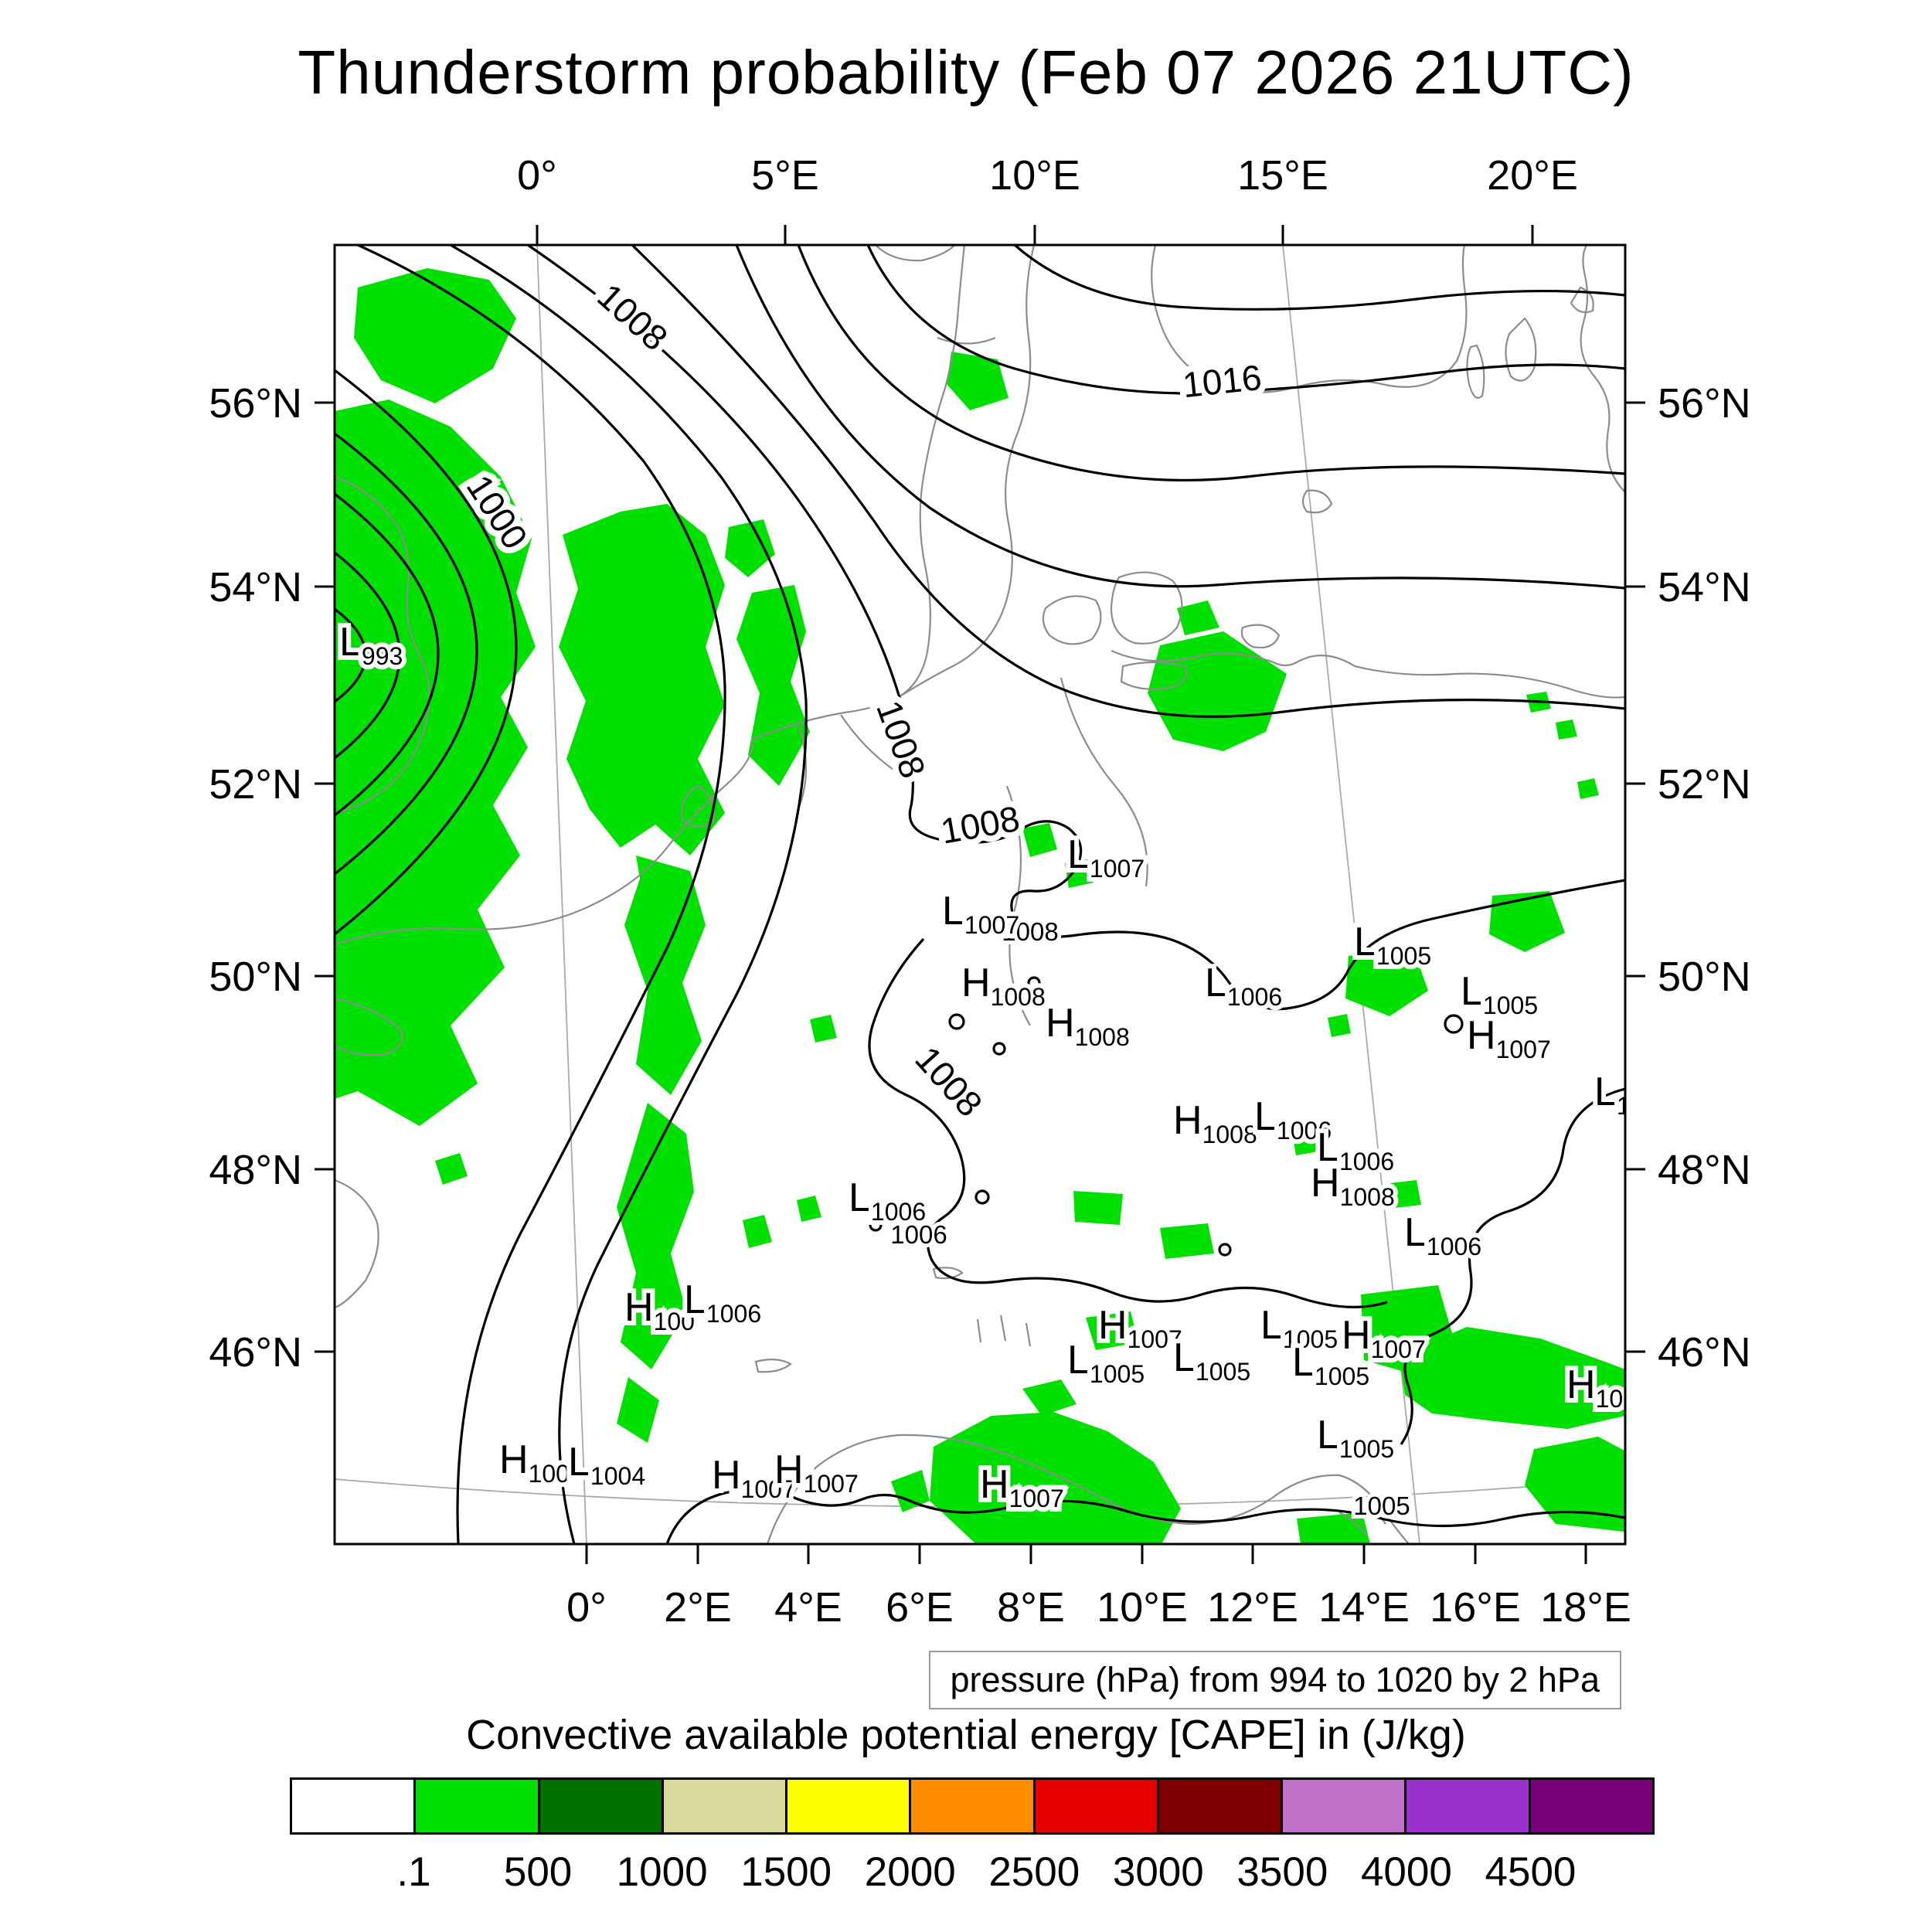 The height and width of the screenshot is (1932, 1932). Describe the element at coordinates (1031, 1608) in the screenshot. I see `axis-tick-label: 8°E` at that location.